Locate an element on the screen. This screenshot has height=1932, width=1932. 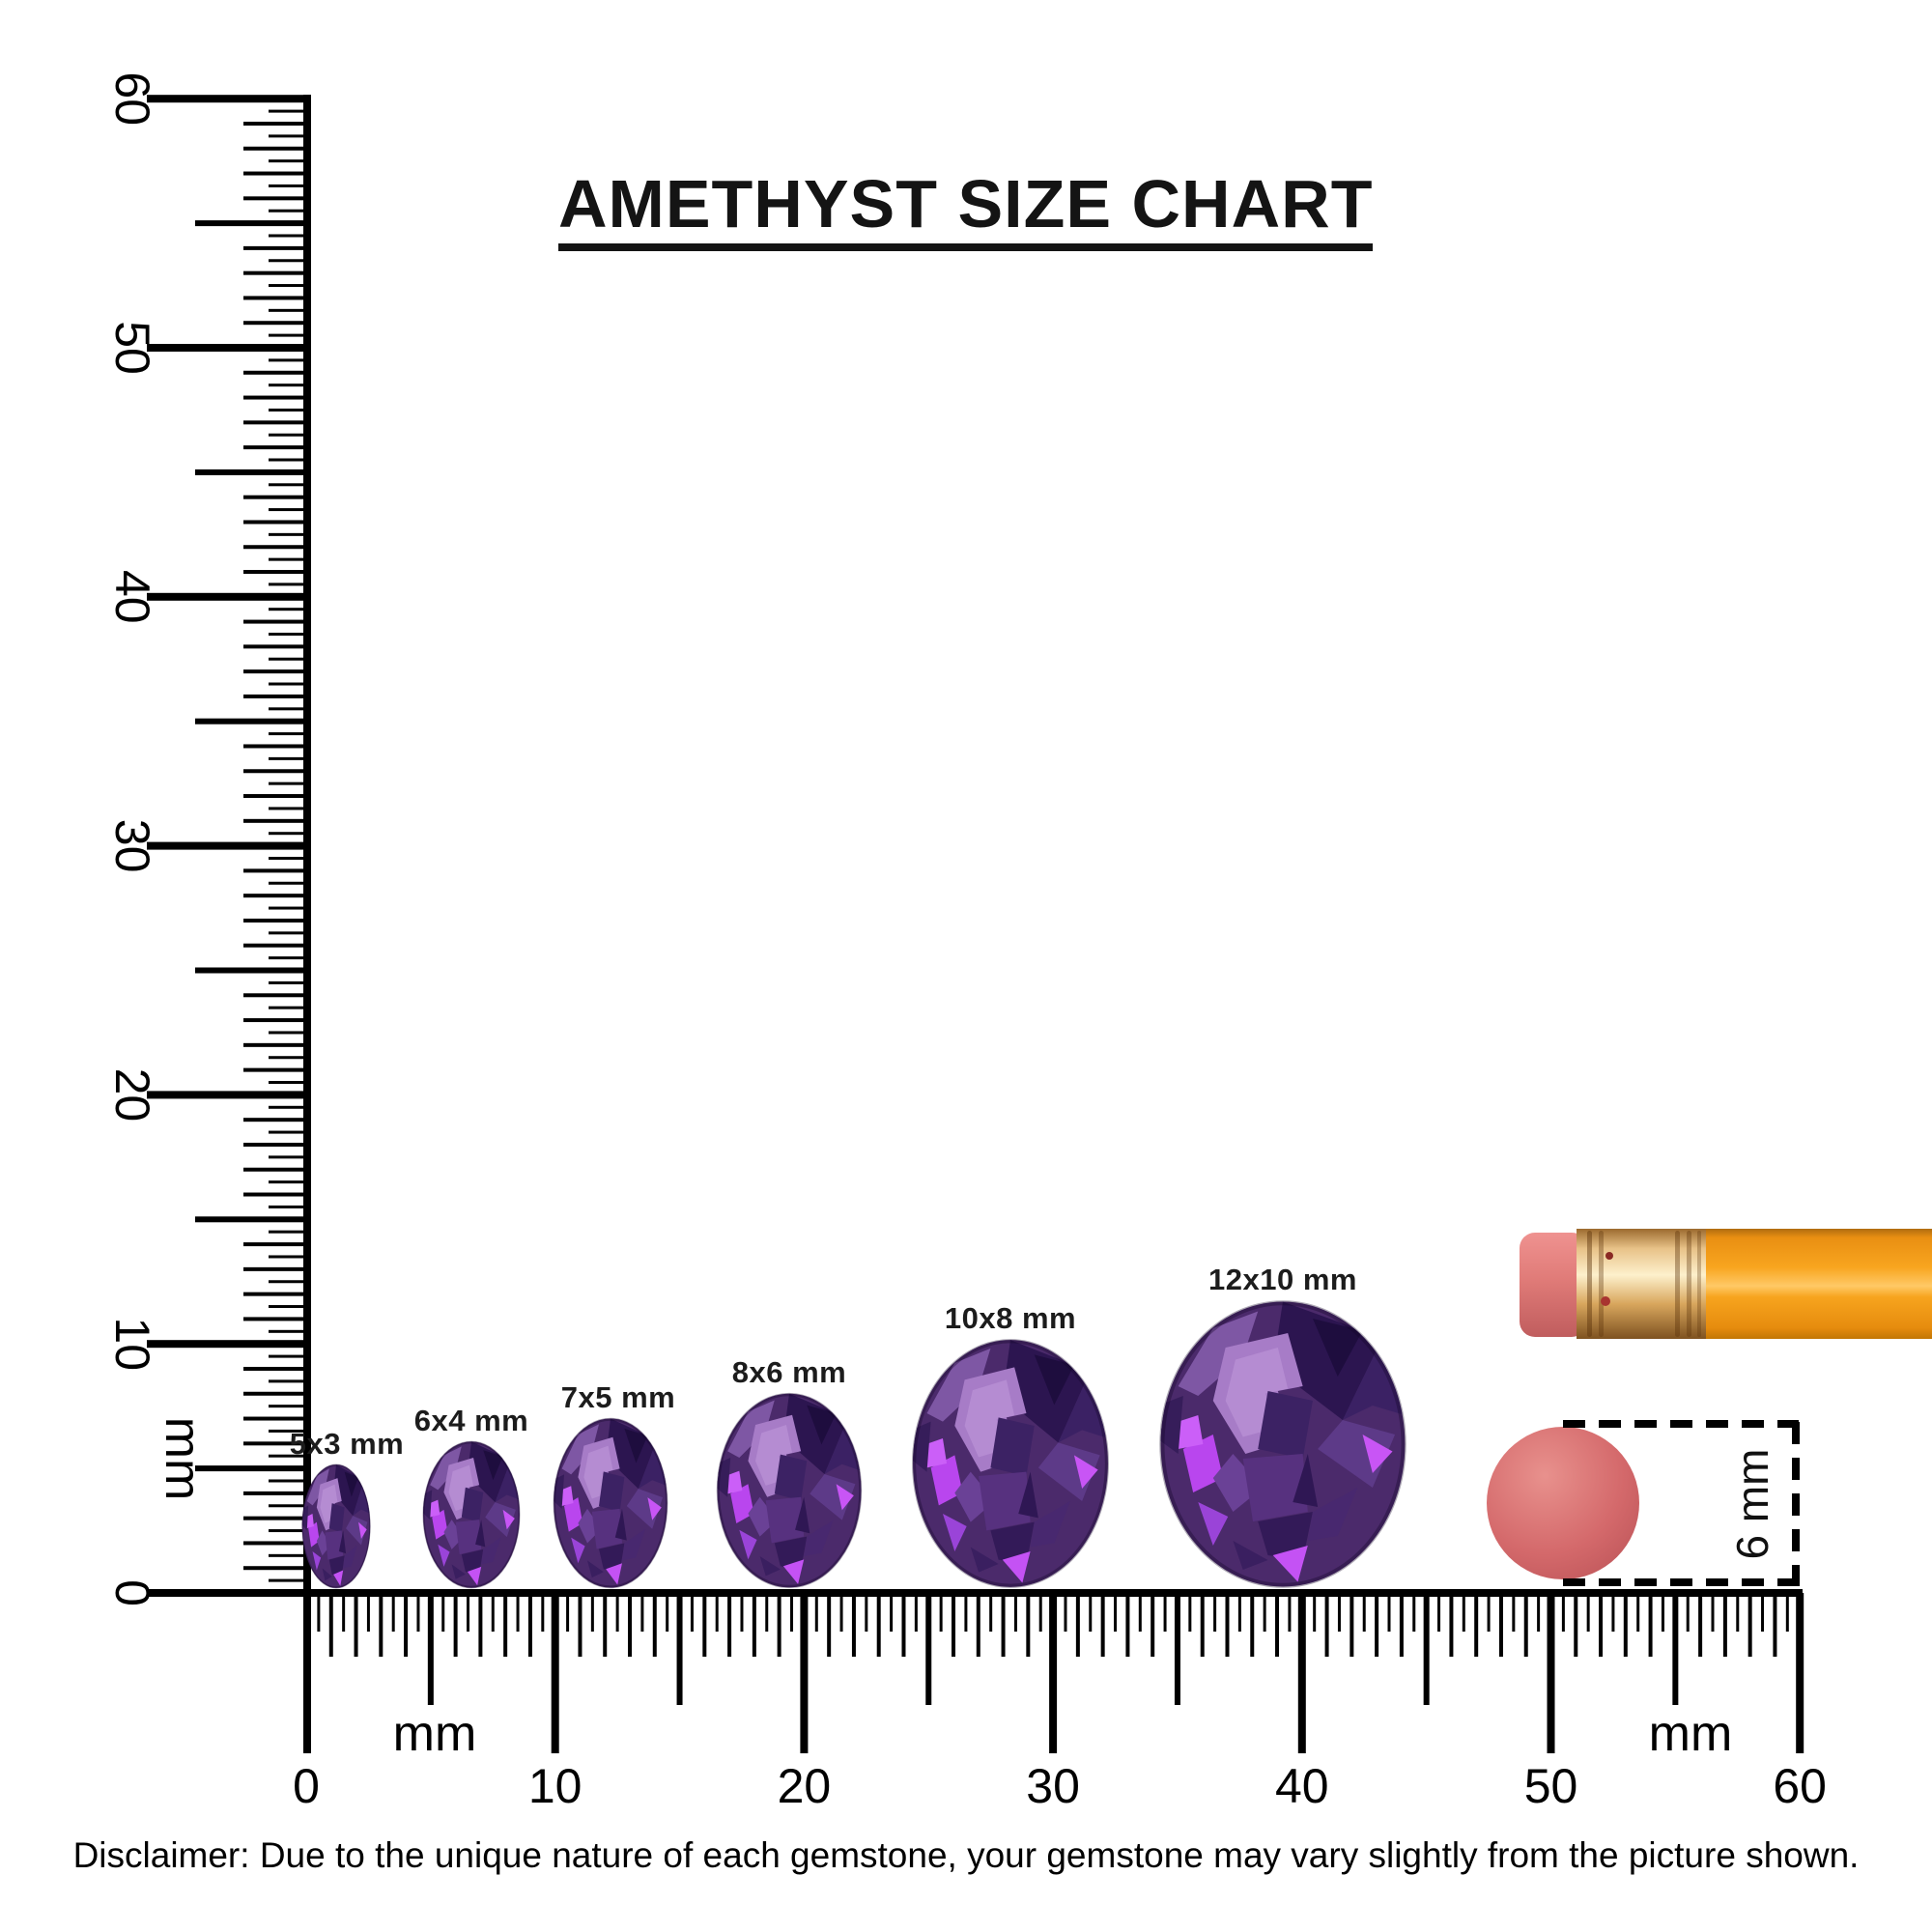
v-tick-60mm is located at coordinates (227, 99).